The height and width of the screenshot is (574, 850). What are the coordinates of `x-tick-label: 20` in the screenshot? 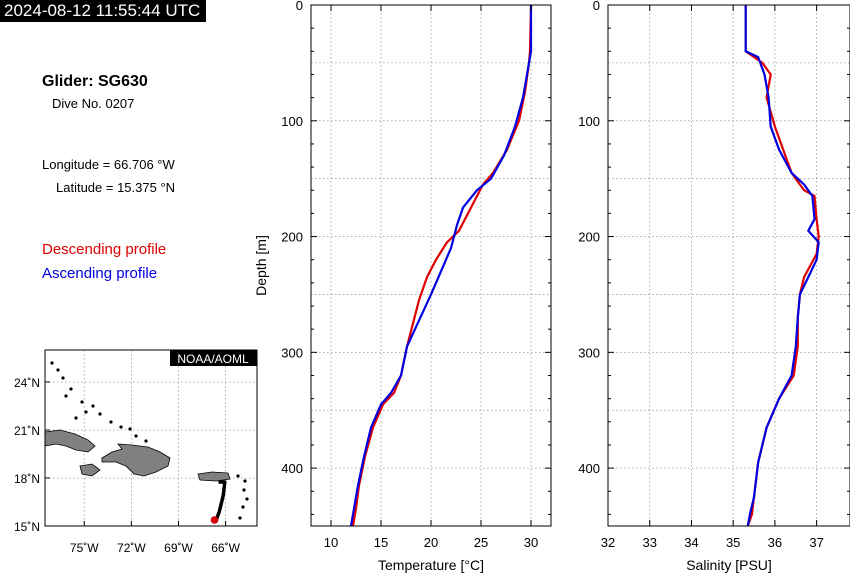 It's located at (431, 542).